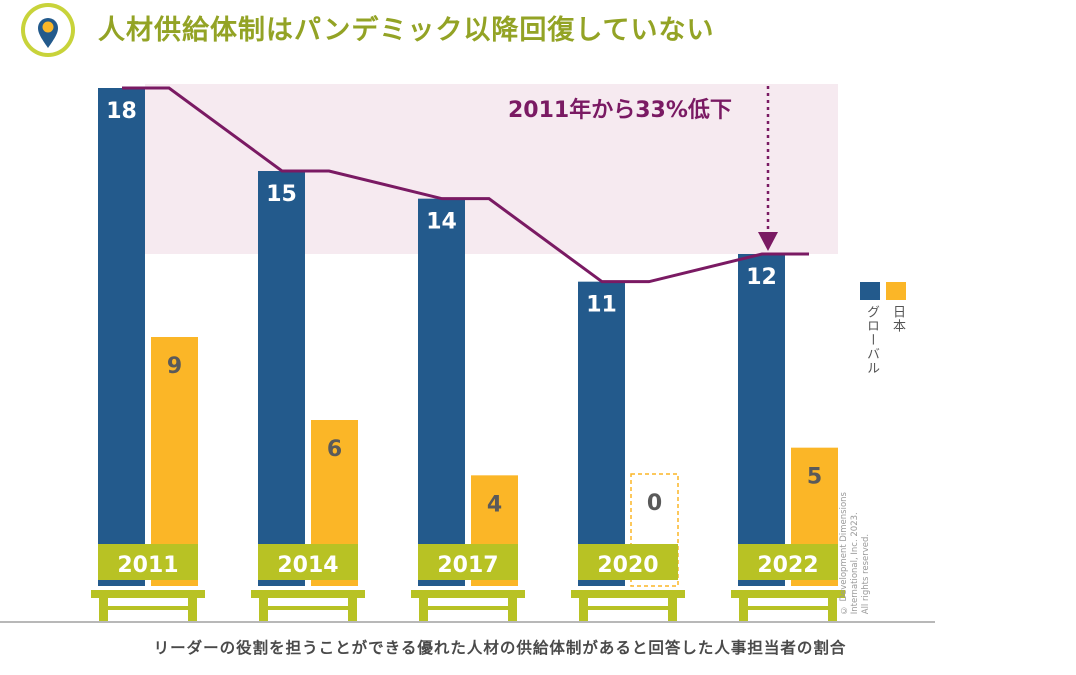 The height and width of the screenshot is (675, 1076). What do you see at coordinates (601, 433) in the screenshot?
I see `bar-global-2020` at bounding box center [601, 433].